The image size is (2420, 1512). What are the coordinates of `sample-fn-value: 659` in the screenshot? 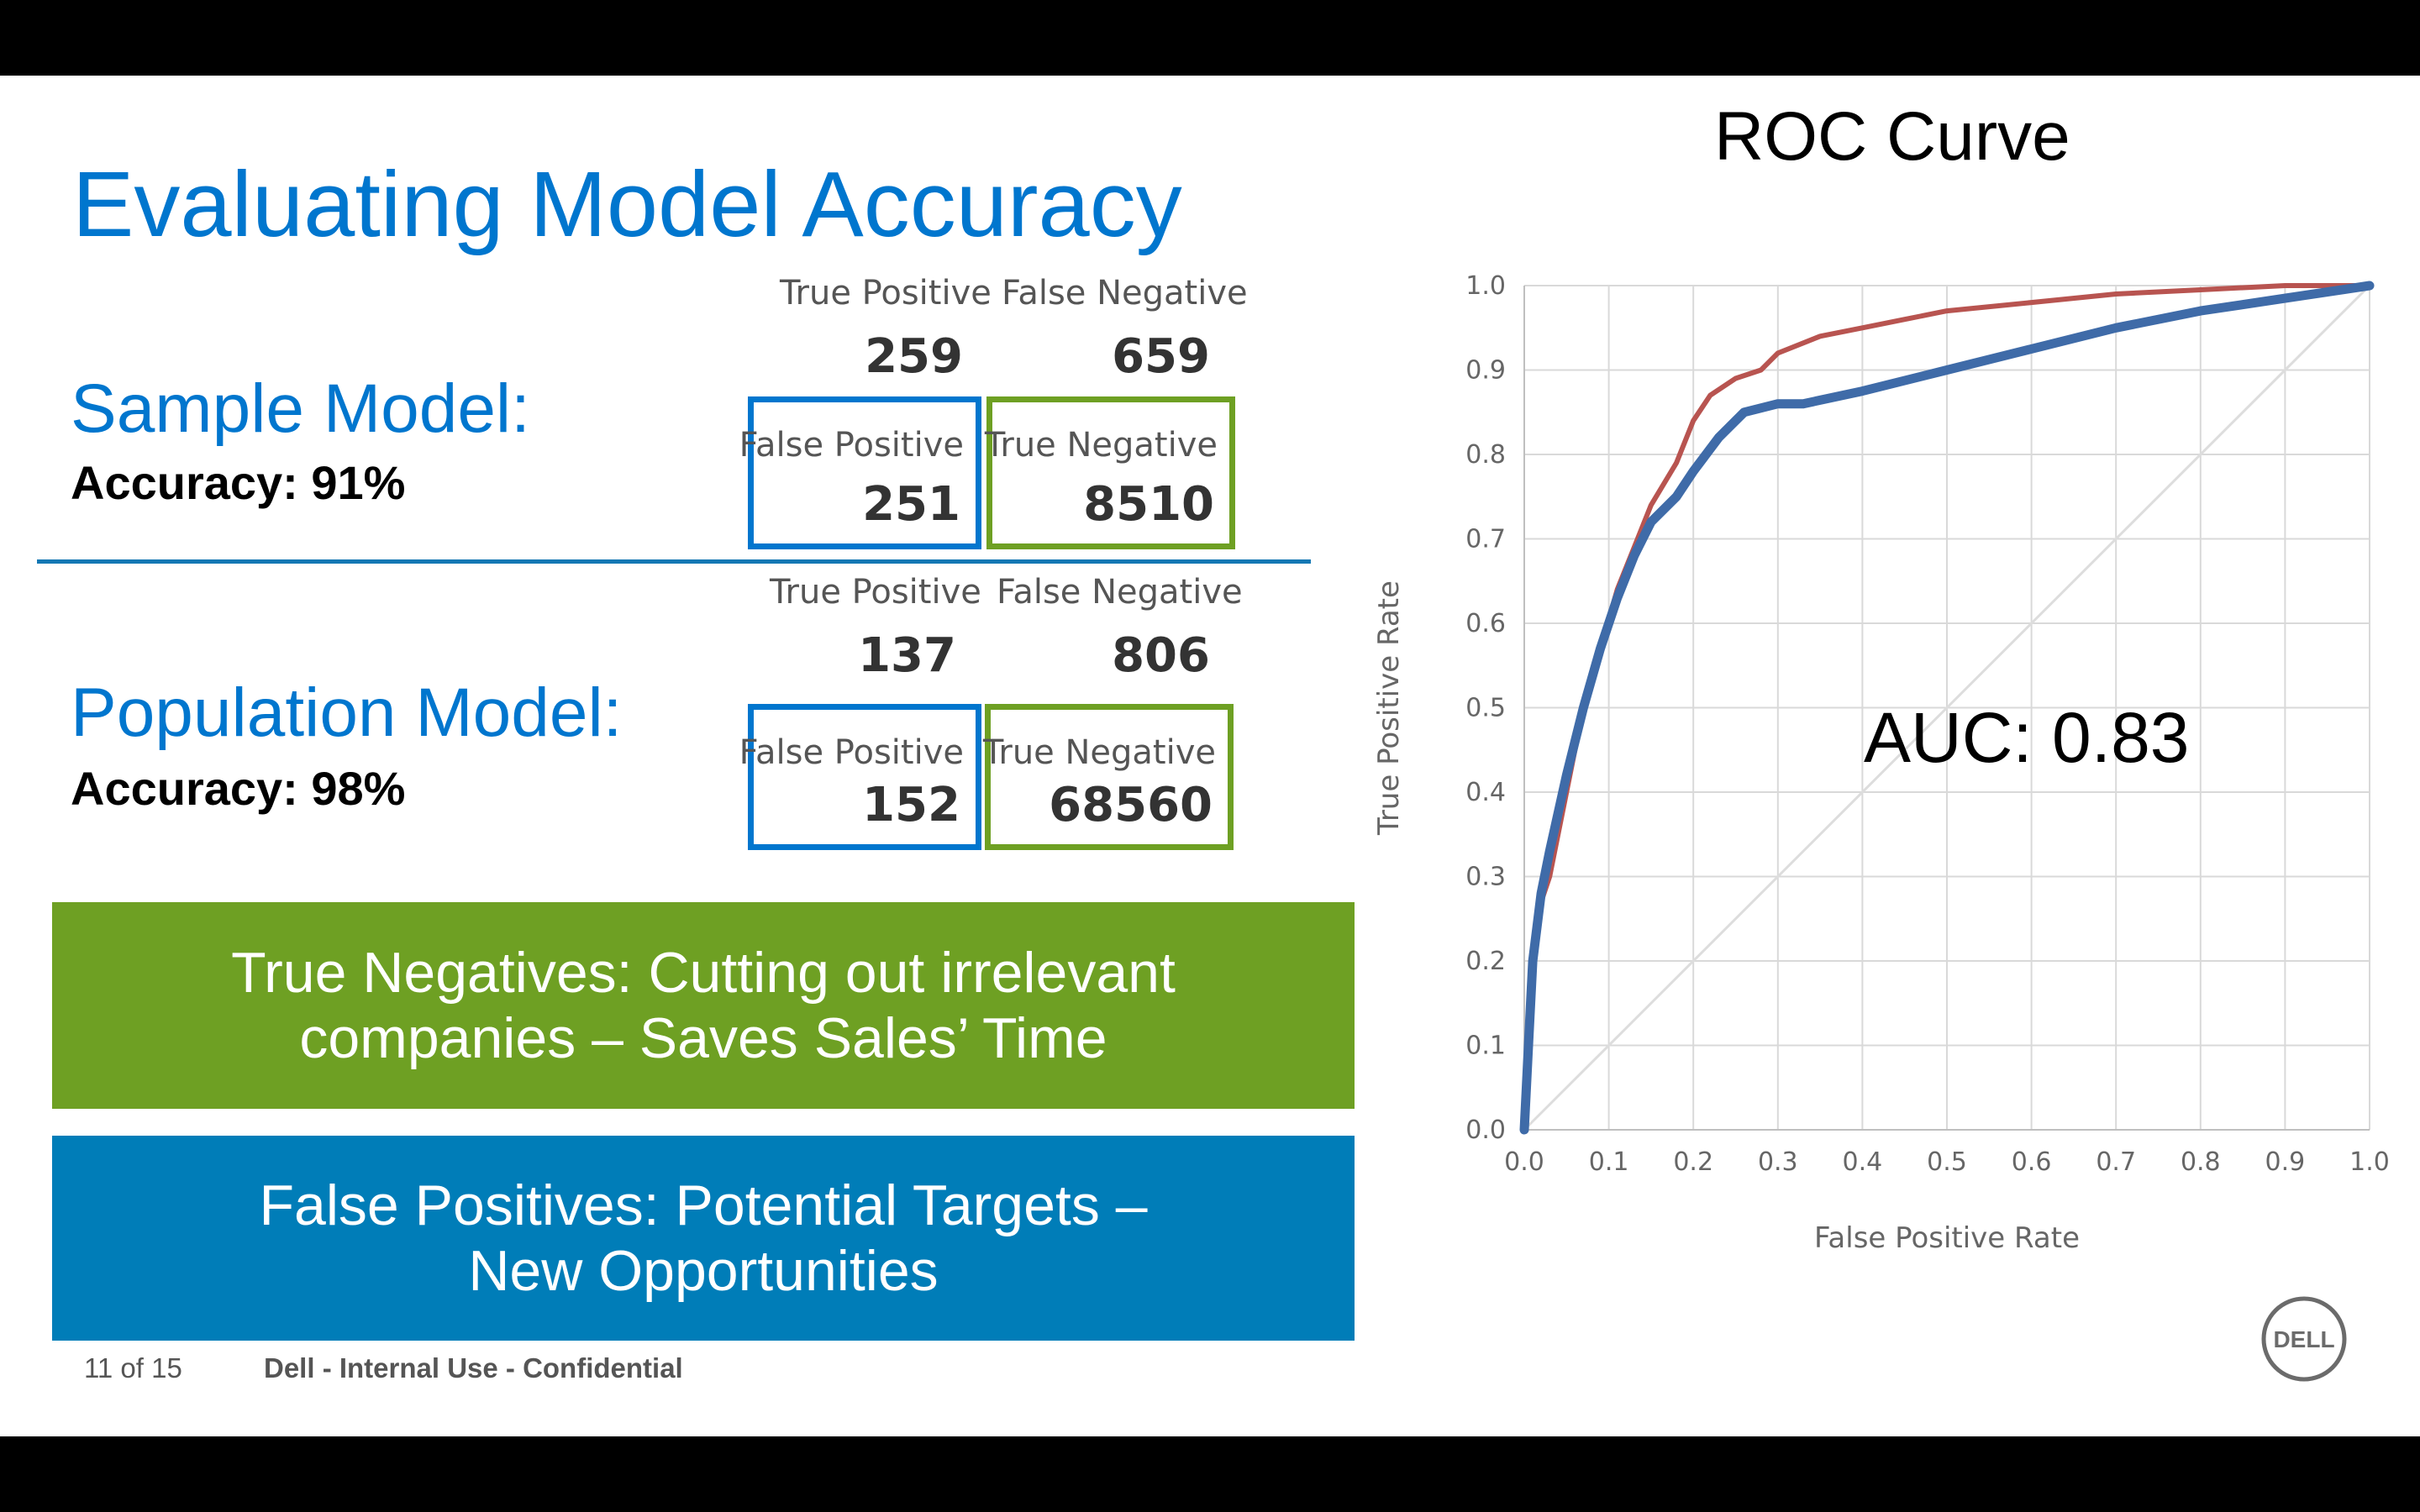 It's located at (1161, 356).